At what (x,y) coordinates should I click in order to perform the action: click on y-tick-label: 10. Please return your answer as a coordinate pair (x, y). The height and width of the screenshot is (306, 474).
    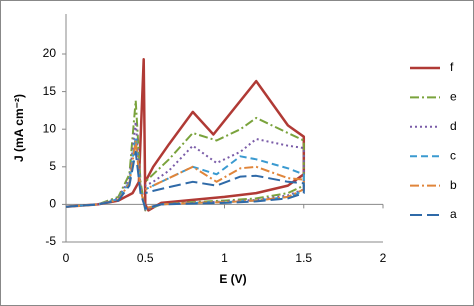
    Looking at the image, I should click on (50, 128).